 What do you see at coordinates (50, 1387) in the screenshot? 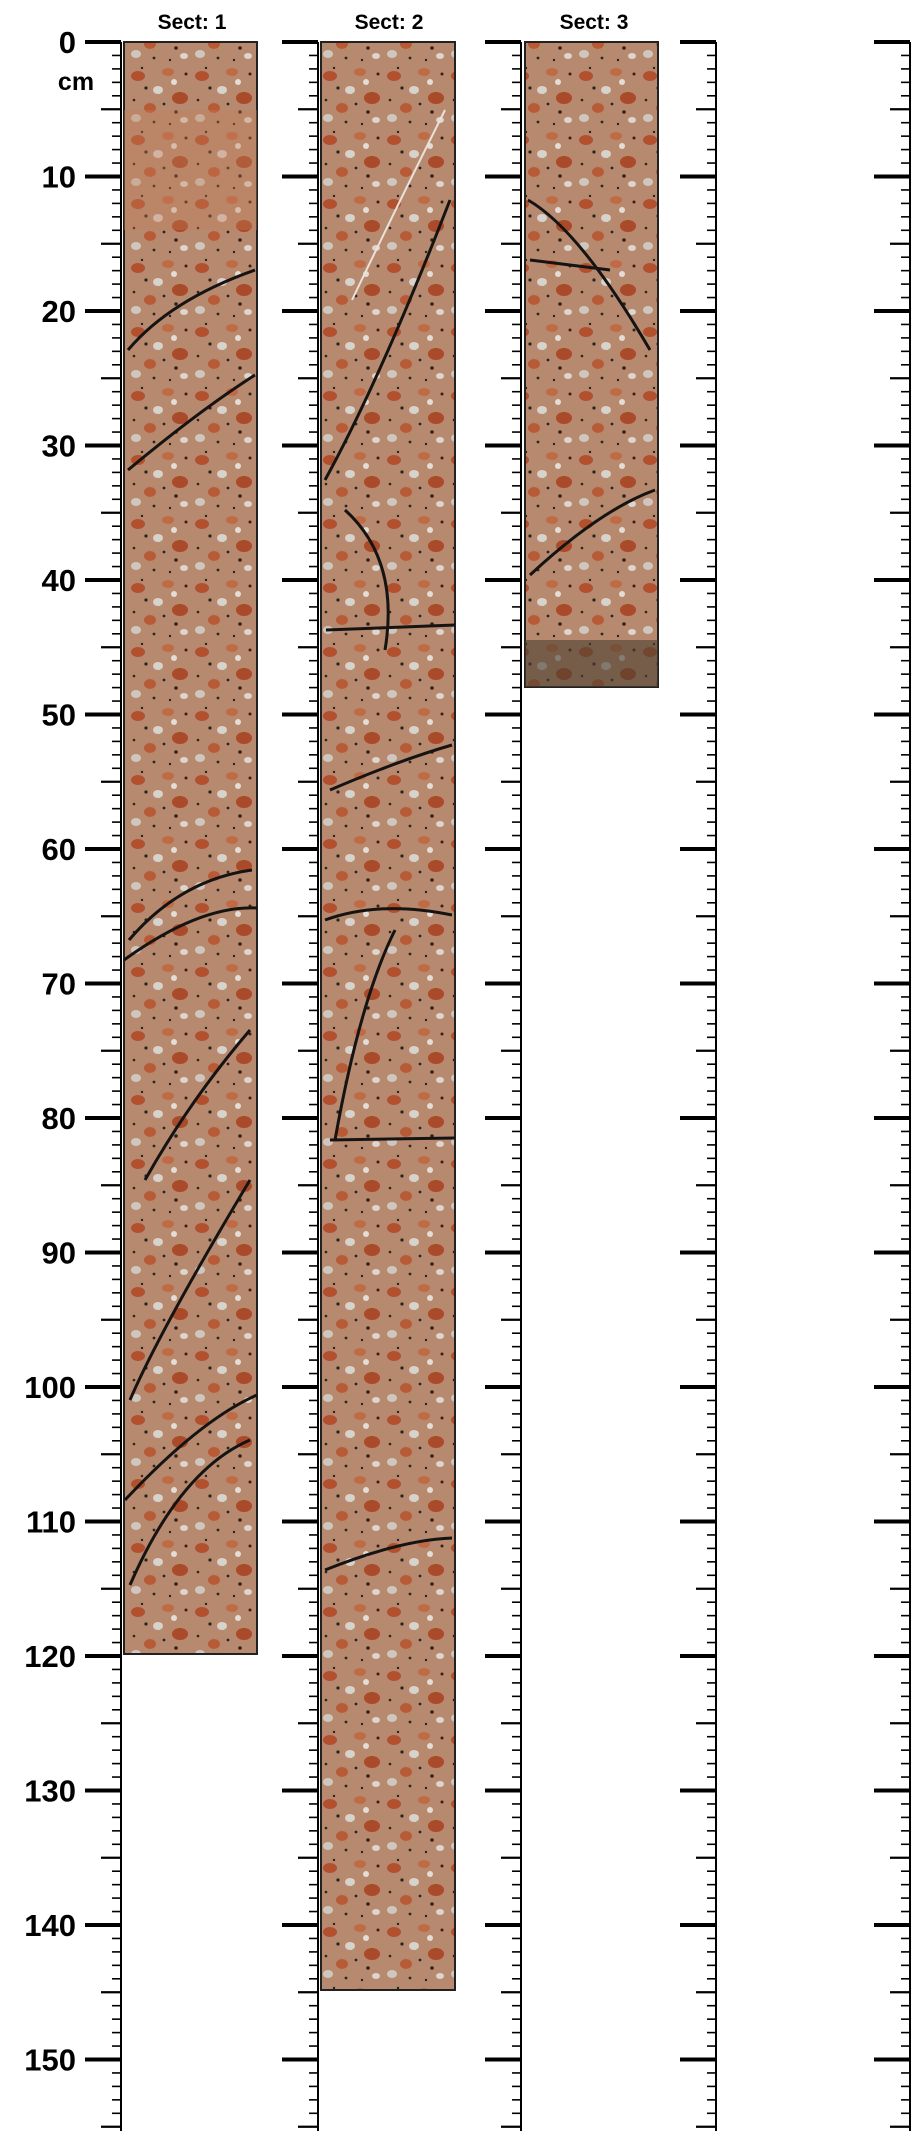
I see `depth-label: 100` at bounding box center [50, 1387].